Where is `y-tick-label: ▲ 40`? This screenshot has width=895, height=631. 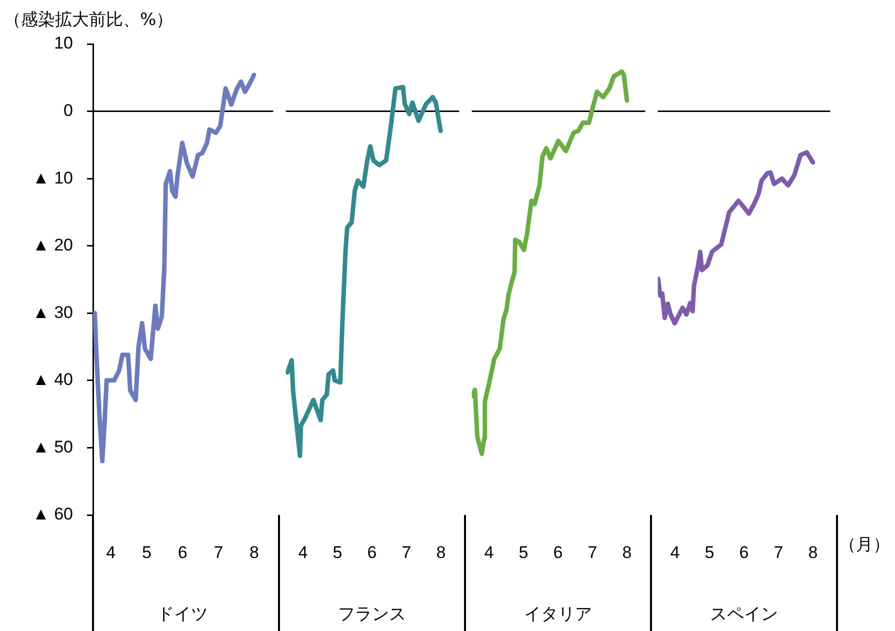
y-tick-label: ▲ 40 is located at coordinates (52, 380).